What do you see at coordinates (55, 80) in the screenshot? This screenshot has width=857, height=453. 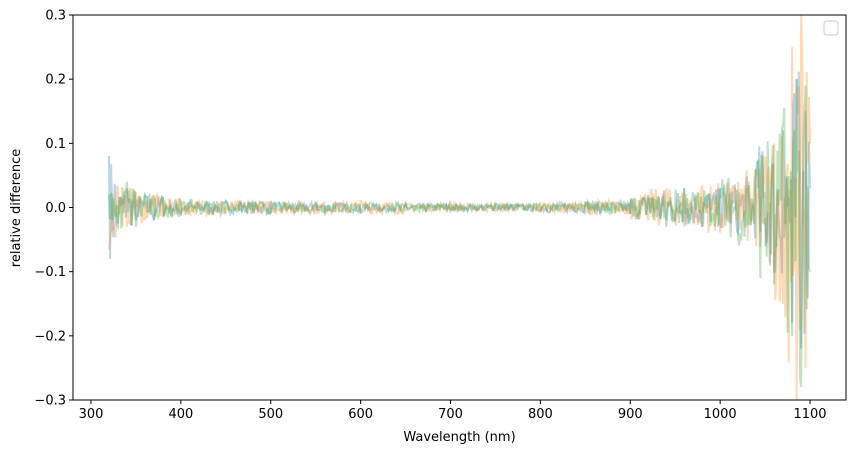 I see `y-tick-label: 0.2` at bounding box center [55, 80].